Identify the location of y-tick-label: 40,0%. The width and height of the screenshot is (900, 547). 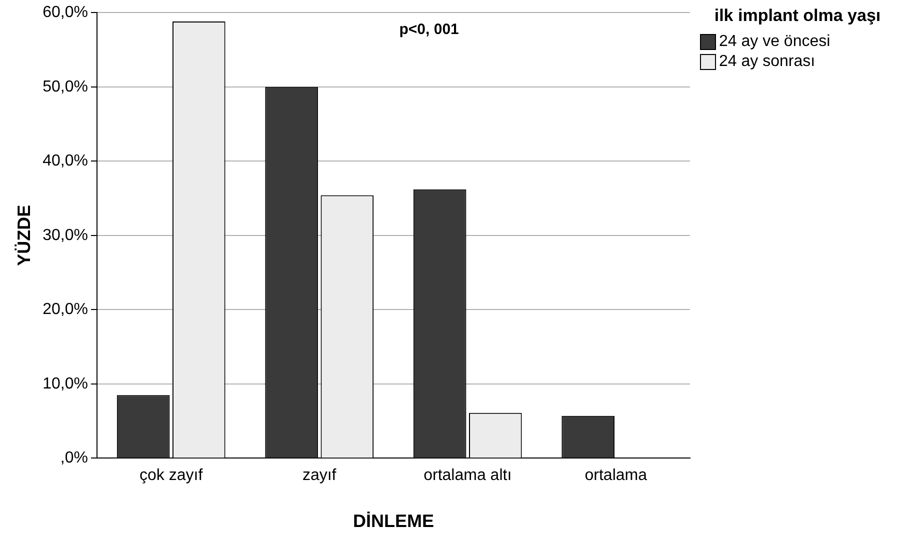
(65, 161).